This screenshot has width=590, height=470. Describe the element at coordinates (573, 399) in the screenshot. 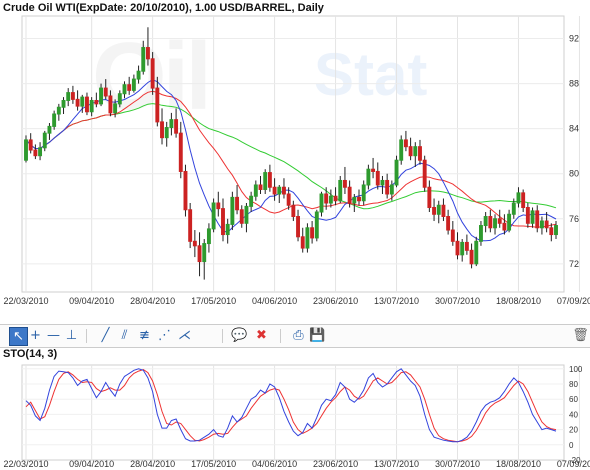

I see `sto-y-tick-label: 60` at that location.